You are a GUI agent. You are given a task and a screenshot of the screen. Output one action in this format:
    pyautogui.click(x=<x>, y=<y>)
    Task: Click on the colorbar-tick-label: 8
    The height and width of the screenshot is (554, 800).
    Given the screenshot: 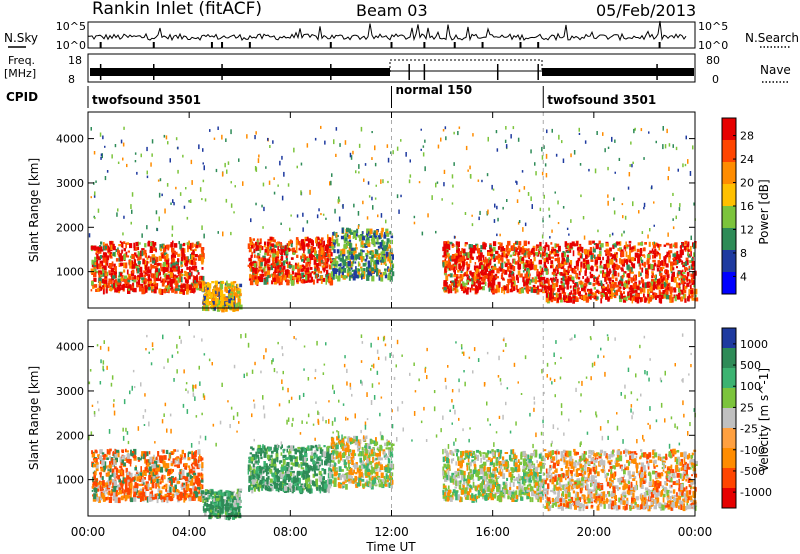 What is the action you would take?
    pyautogui.click(x=743, y=253)
    